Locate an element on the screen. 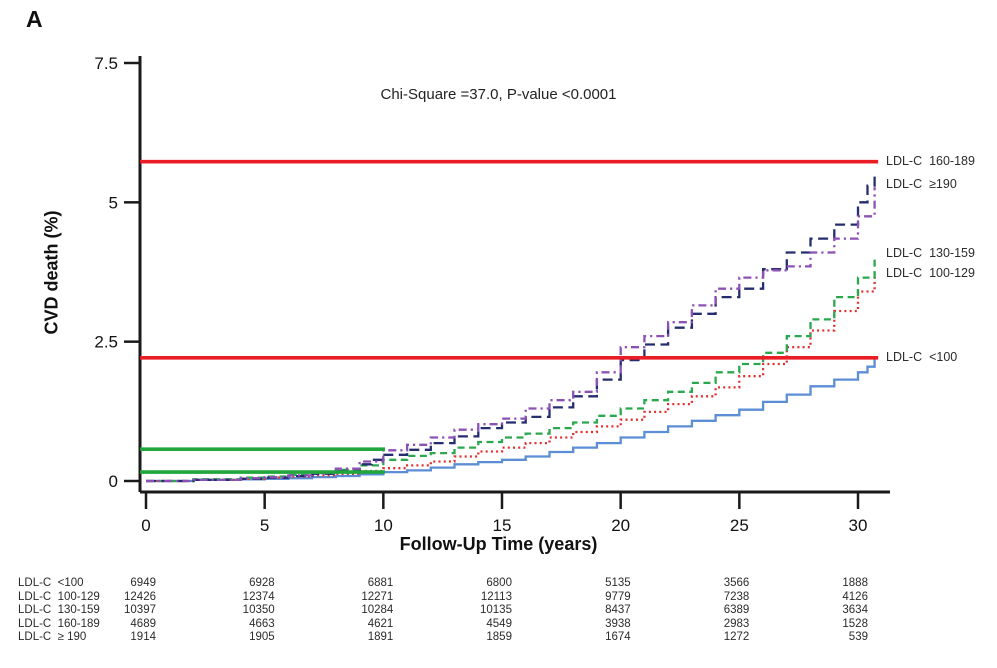  y-tick-label: 5 is located at coordinates (113, 202).